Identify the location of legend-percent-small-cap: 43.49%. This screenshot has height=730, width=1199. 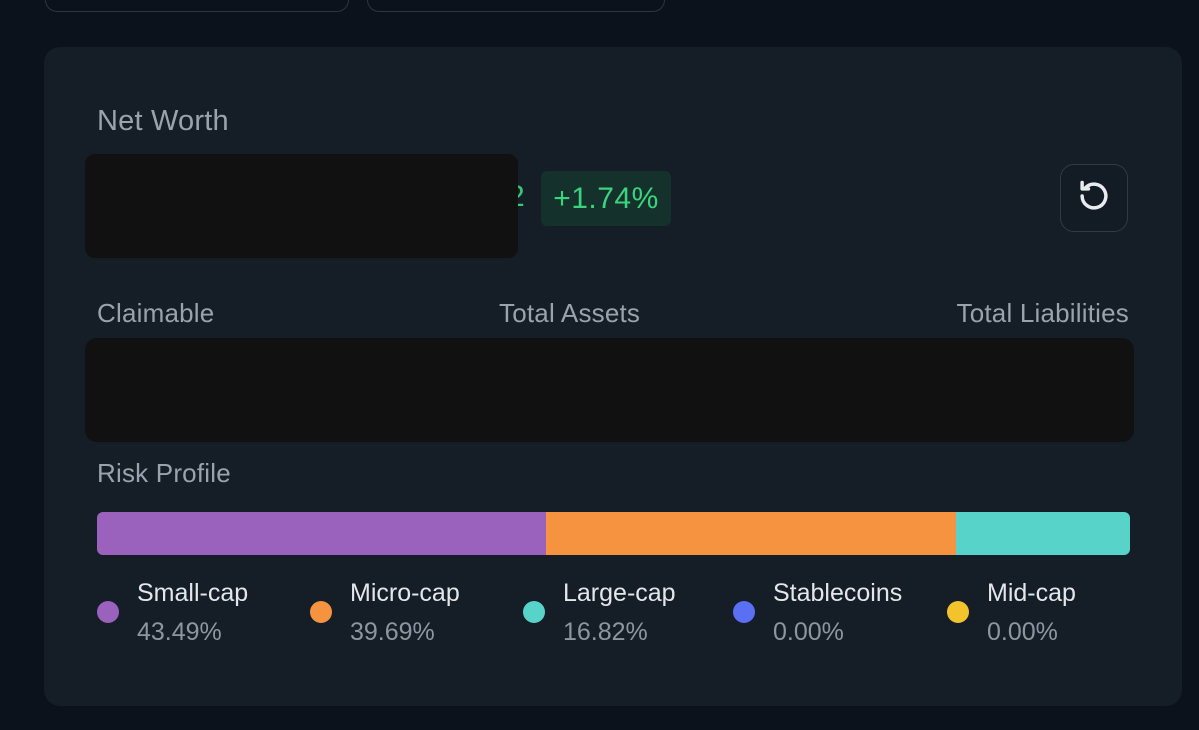
(179, 632).